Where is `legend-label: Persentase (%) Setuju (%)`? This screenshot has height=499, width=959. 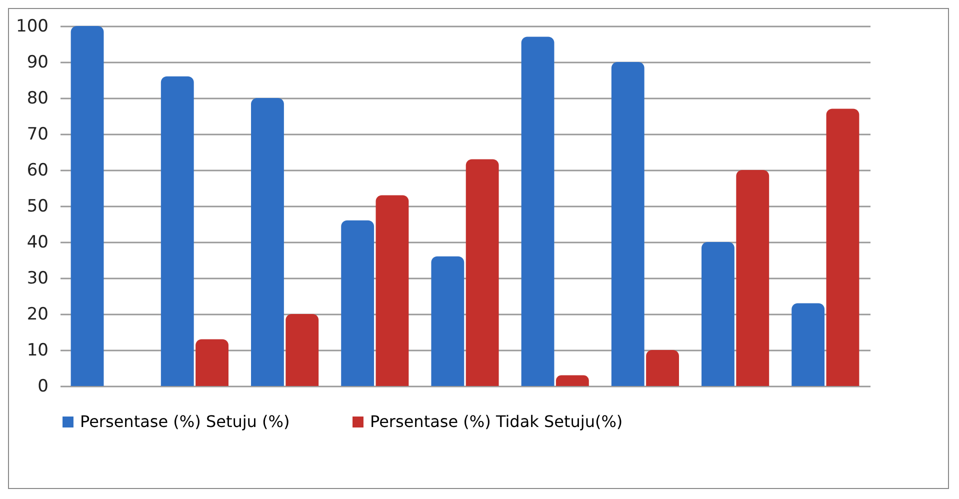 legend-label: Persentase (%) Setuju (%) is located at coordinates (185, 421).